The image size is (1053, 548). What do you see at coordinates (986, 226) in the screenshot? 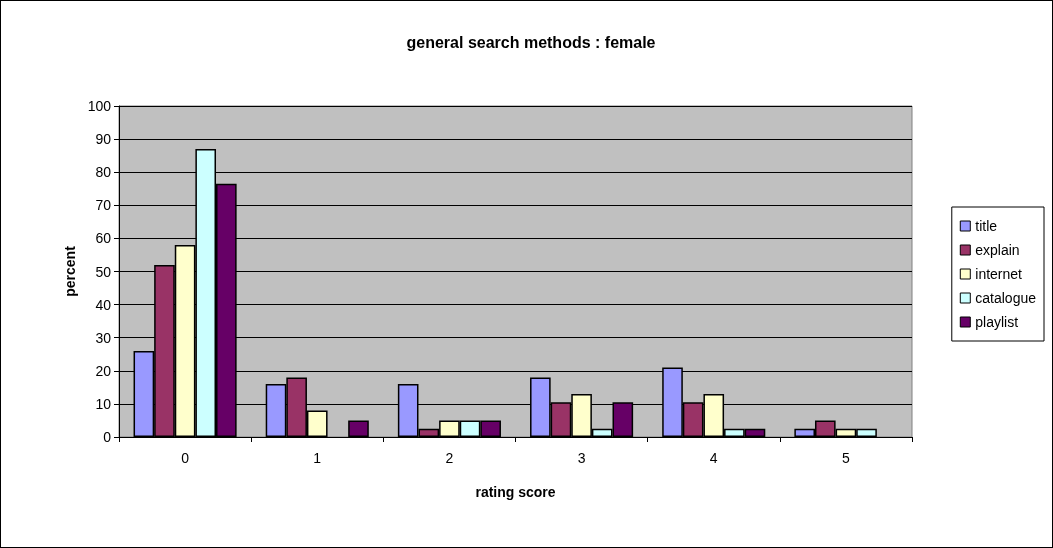
I see `legend-label: title` at bounding box center [986, 226].